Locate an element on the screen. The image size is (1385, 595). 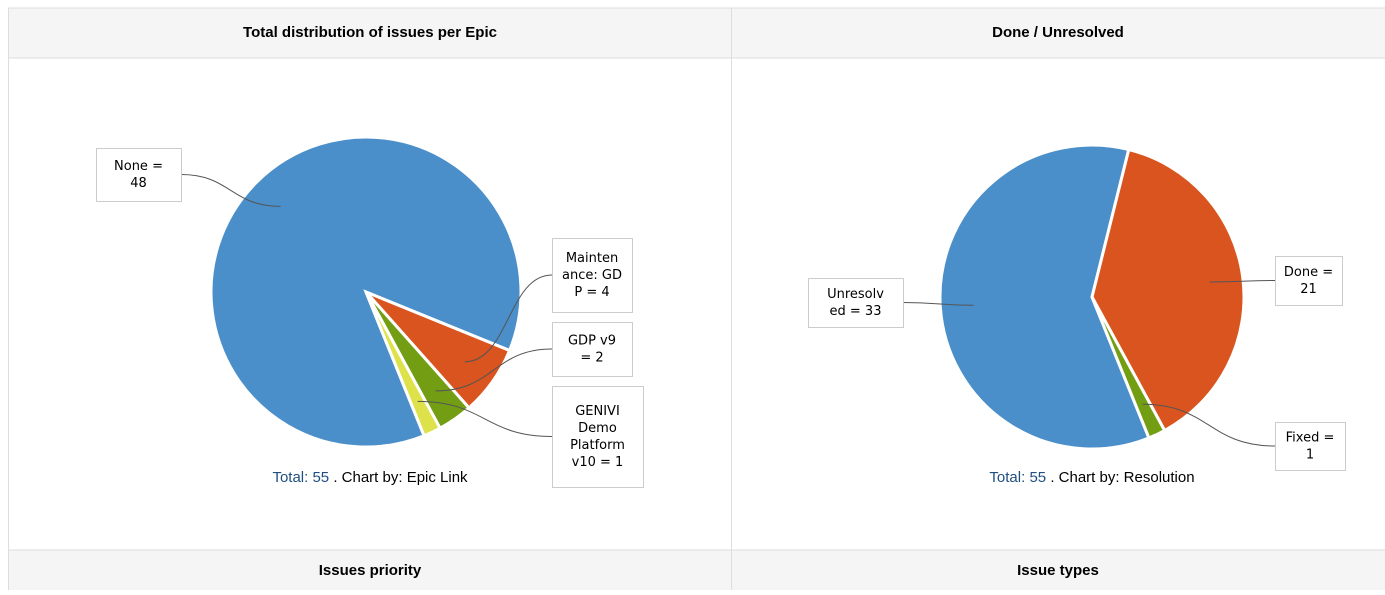
panel-title: Total distribution of issues per Epic is located at coordinates (370, 32).